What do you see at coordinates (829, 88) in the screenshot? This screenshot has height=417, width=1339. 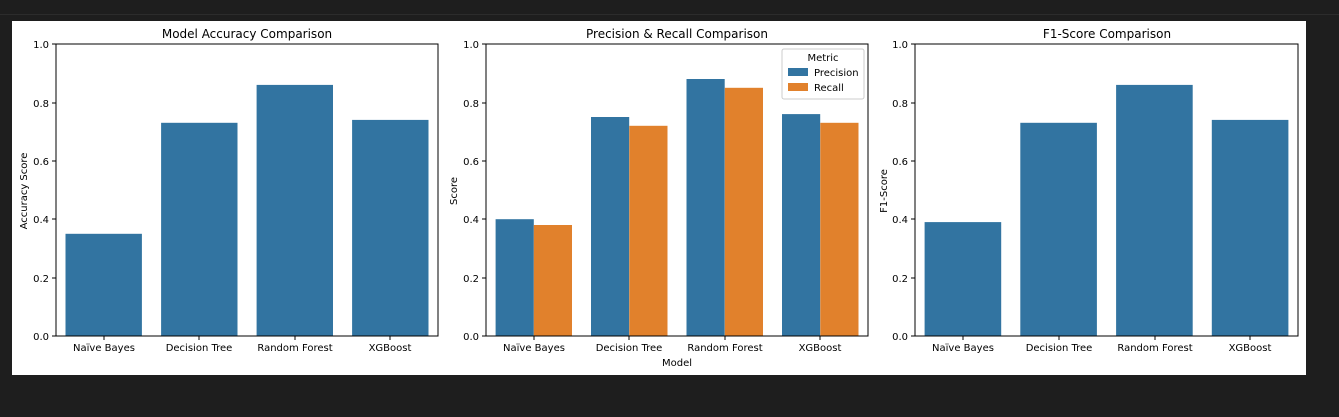 I see `legend-label-recall: Recall` at bounding box center [829, 88].